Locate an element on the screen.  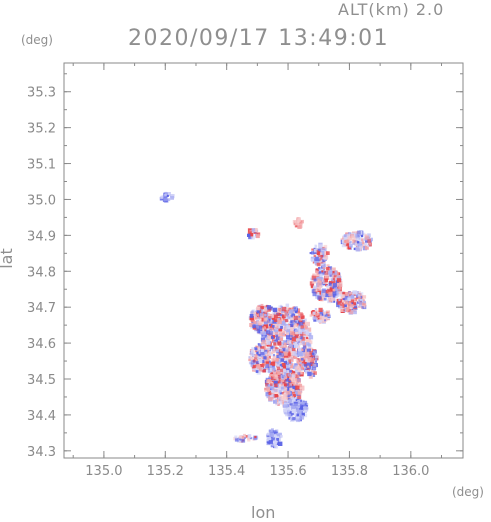
y-tick-label: 34.5 is located at coordinates (41, 380).